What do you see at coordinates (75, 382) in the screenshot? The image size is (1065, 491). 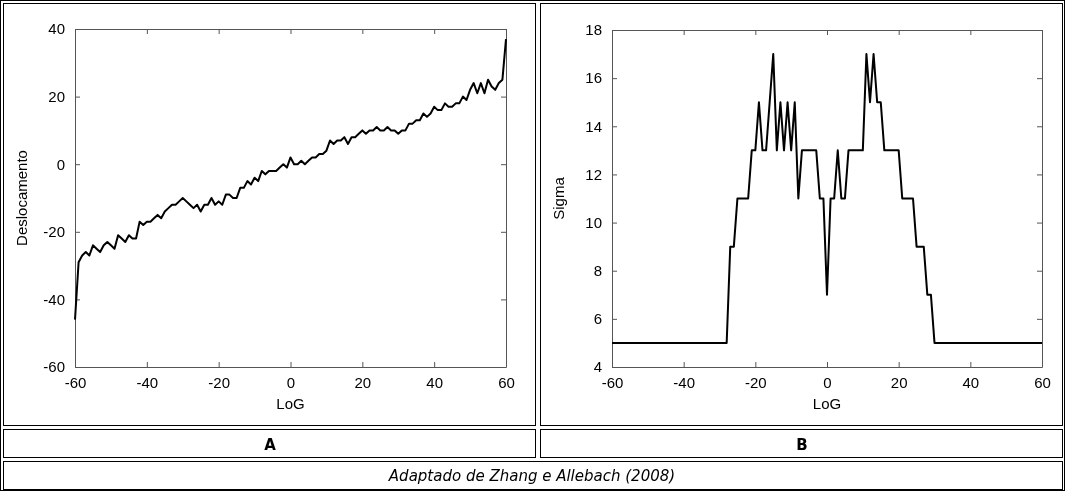 I see `x-tick-label: -60` at bounding box center [75, 382].